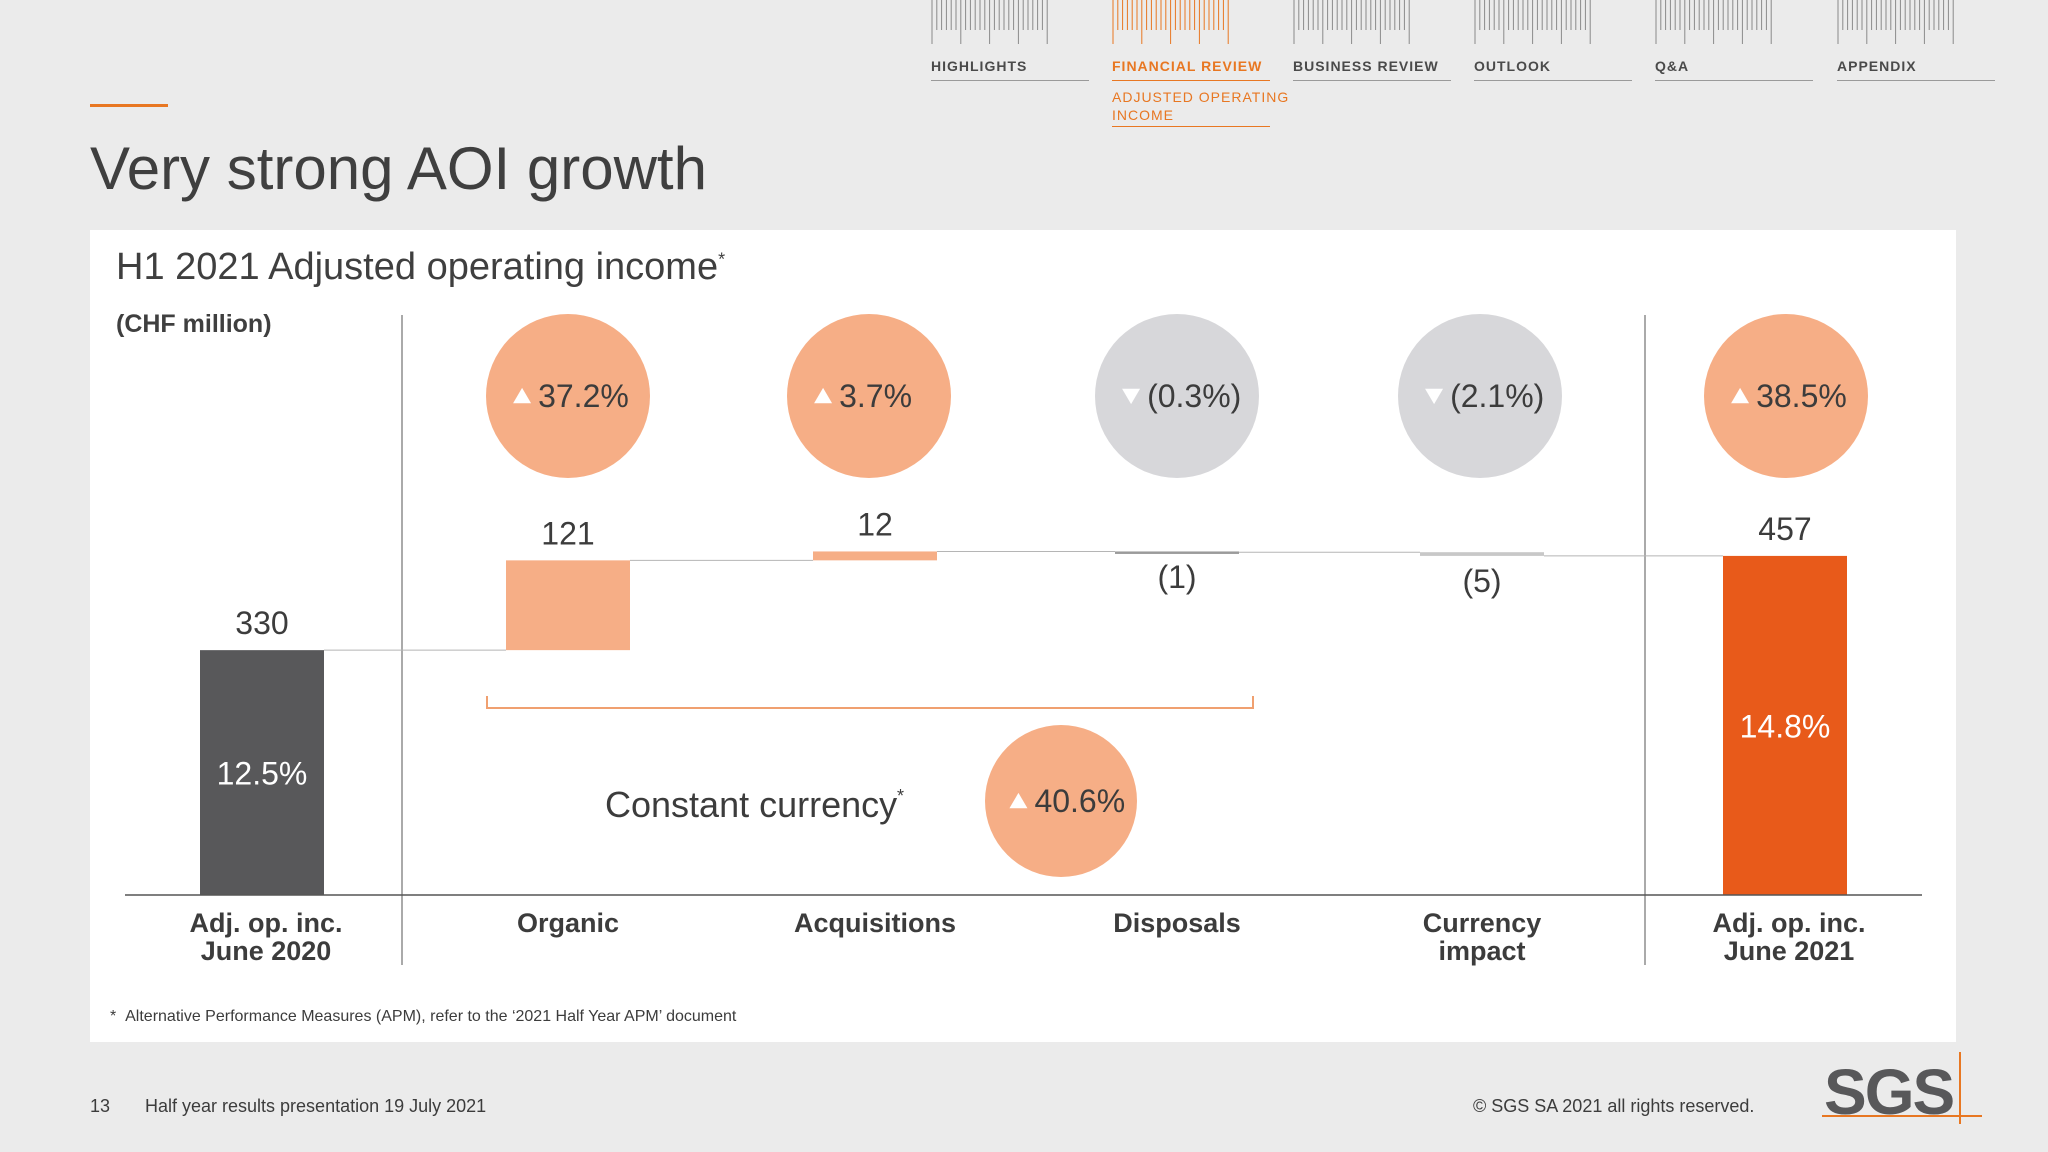 The height and width of the screenshot is (1152, 2048). I want to click on growth-5-circle, so click(1786, 396).